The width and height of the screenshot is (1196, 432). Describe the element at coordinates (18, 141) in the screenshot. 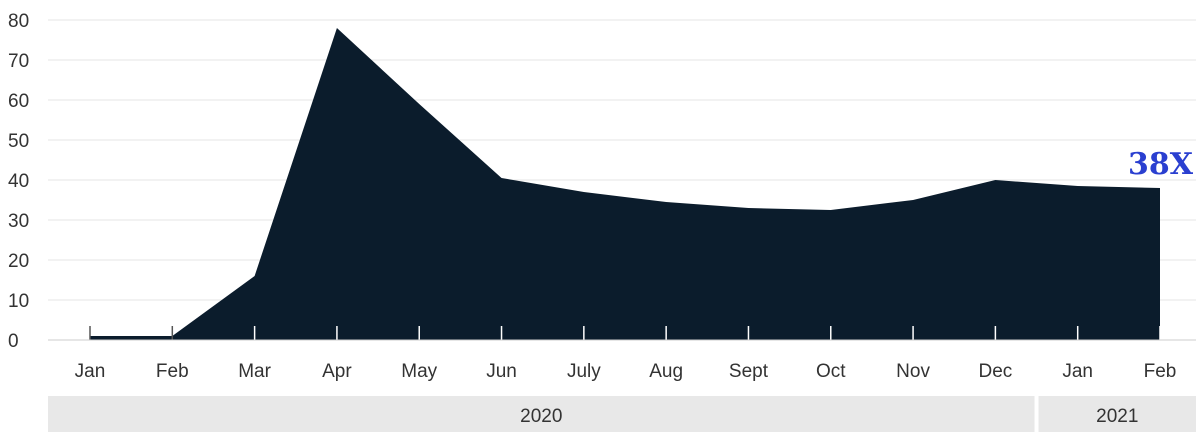

I see `y-tick-label: 50` at that location.